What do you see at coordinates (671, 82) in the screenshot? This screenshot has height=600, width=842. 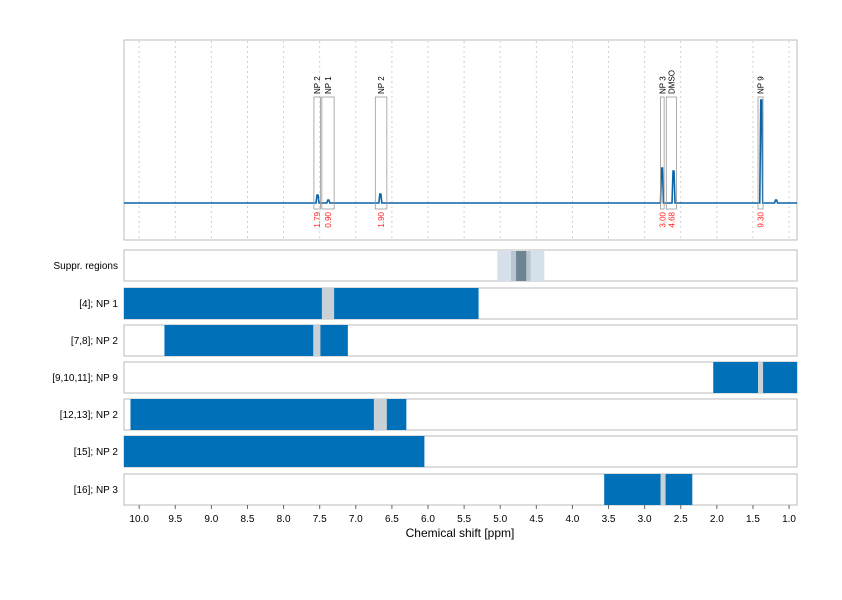 I see `annotation-label: DMSO` at bounding box center [671, 82].